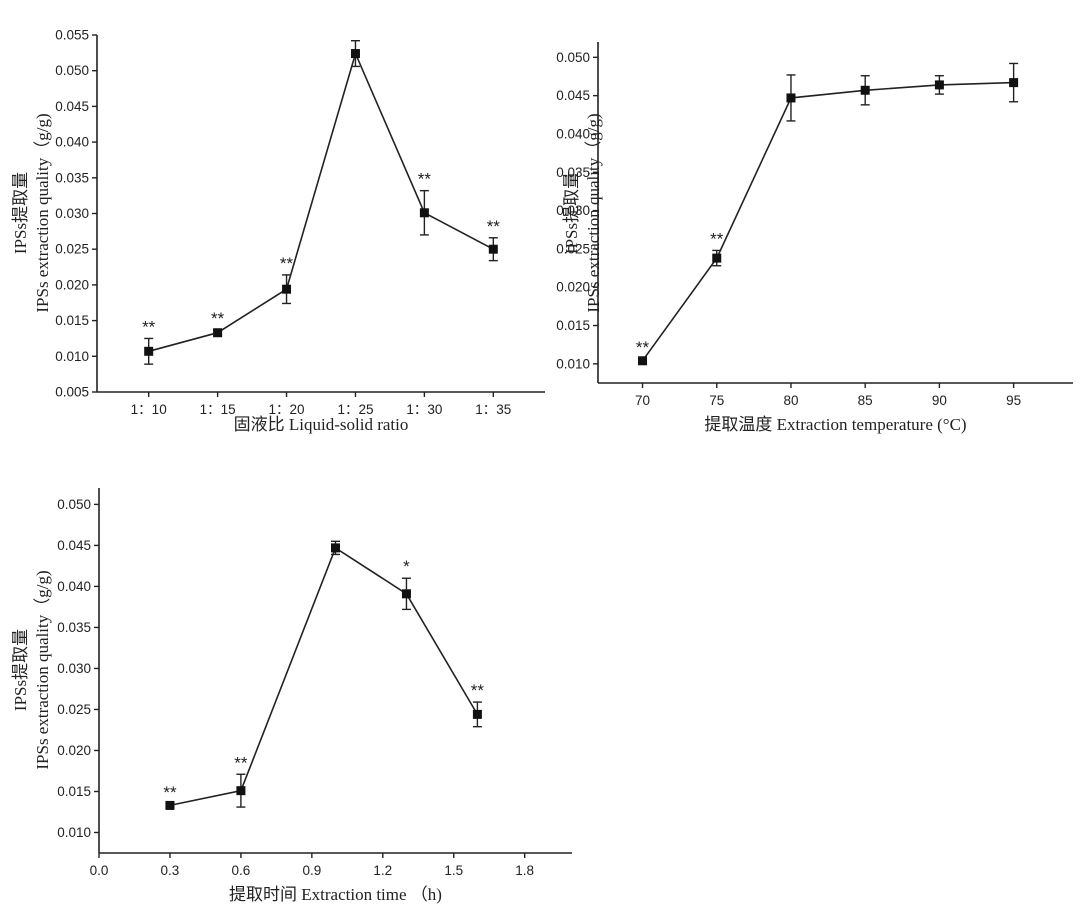  What do you see at coordinates (524, 870) in the screenshot?
I see `x-tick-label: 1.8` at bounding box center [524, 870].